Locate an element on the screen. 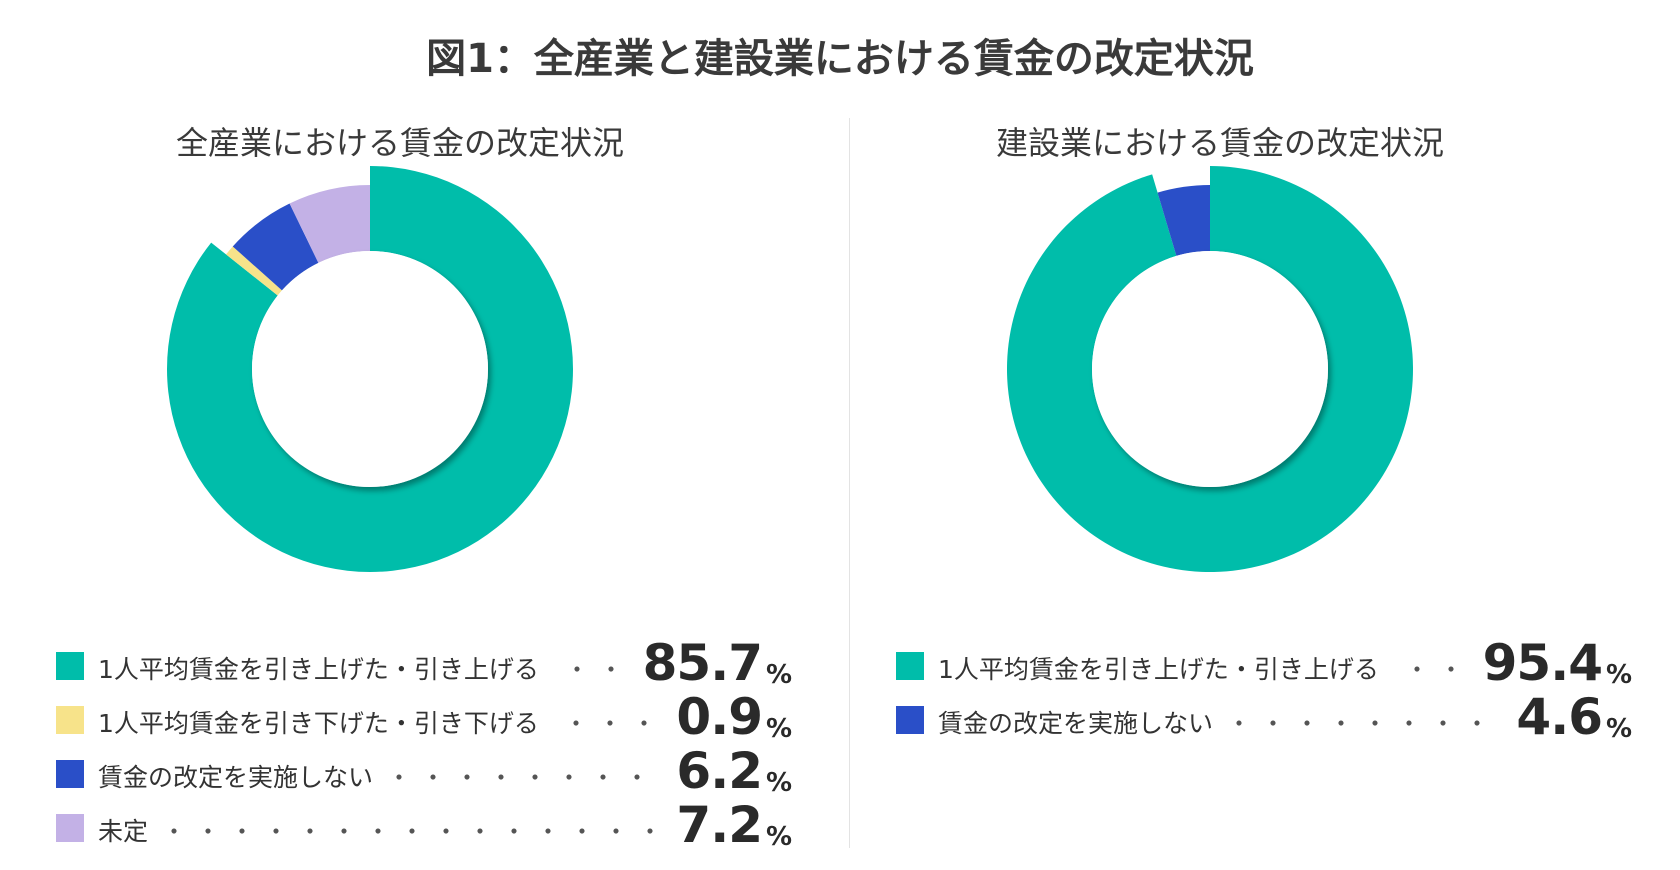 The image size is (1680, 870). legend-row: 1人平均賃金を引き上げた・引き上げる 95.4% ・・ is located at coordinates (1266, 664).